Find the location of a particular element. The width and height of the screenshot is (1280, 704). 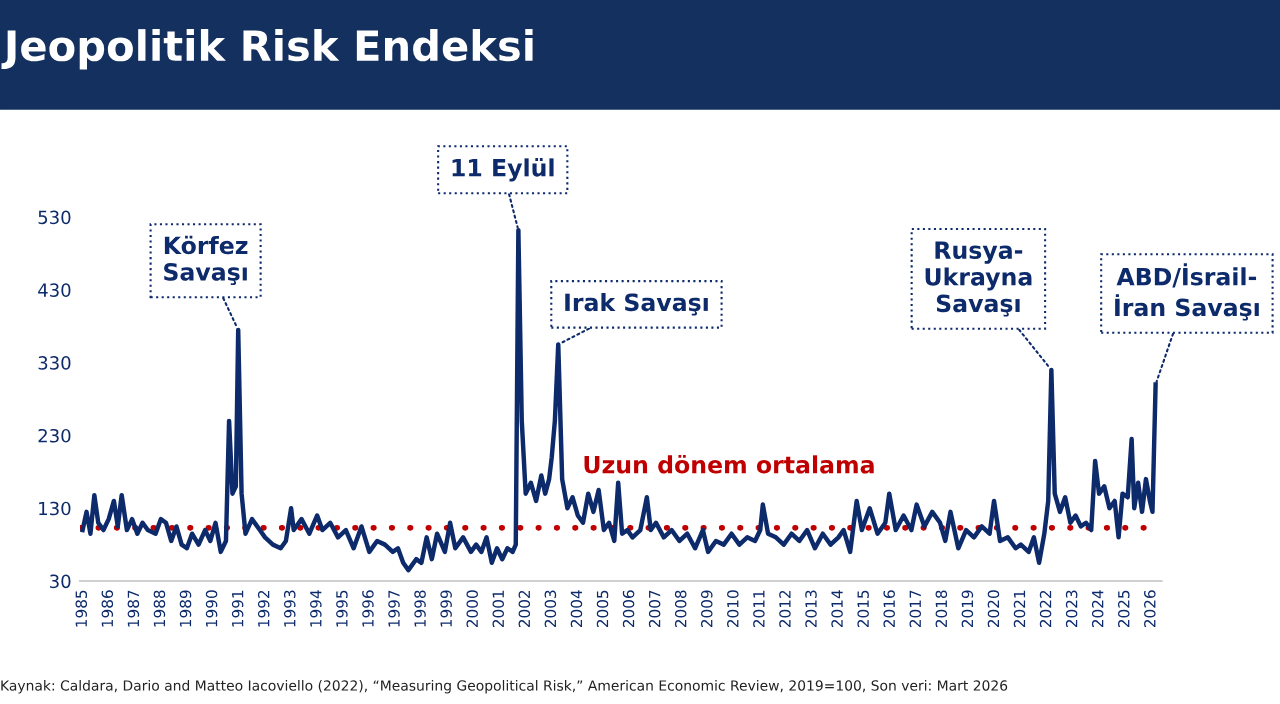

y-tick-label: 330 is located at coordinates (54, 363).